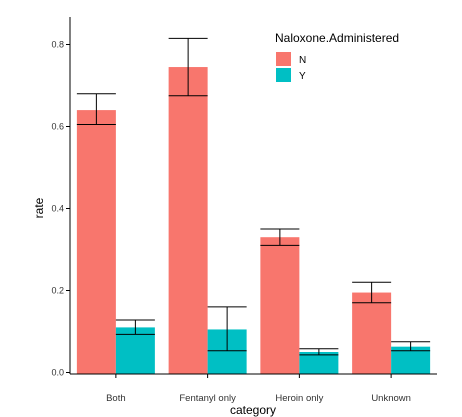  What do you see at coordinates (116, 398) in the screenshot?
I see `x-tick-label: Both` at bounding box center [116, 398].